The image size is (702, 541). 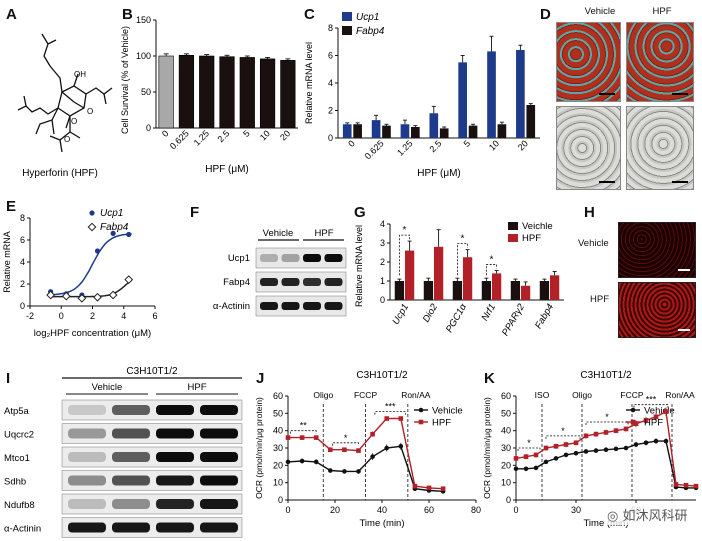 I want to click on legend-label: Veichle, so click(x=537, y=226).